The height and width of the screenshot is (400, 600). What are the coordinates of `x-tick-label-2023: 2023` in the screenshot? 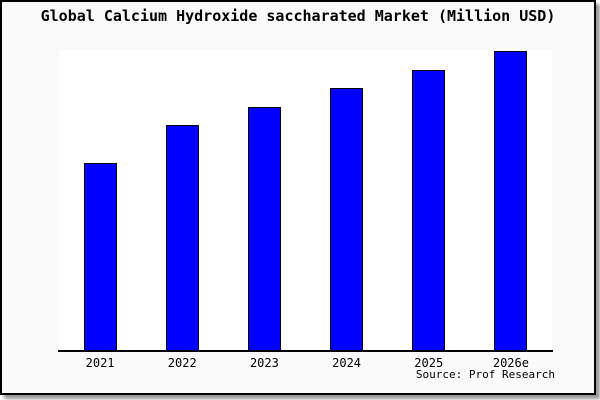 It's located at (264, 363).